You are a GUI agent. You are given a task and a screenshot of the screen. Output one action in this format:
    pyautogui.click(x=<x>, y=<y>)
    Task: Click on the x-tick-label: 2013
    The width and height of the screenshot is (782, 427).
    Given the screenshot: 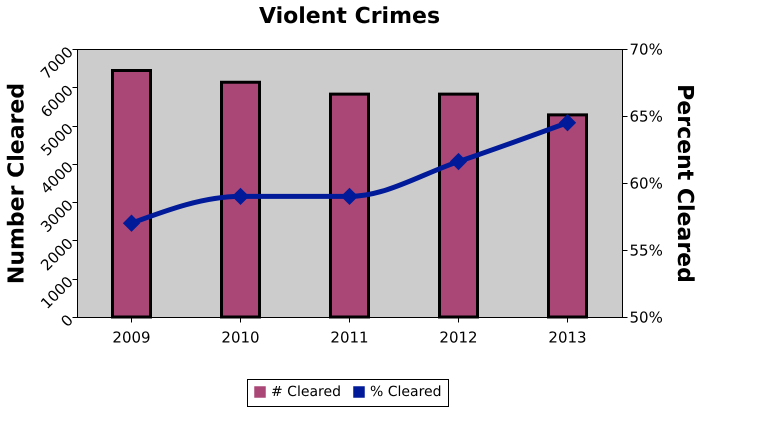 What is the action you would take?
    pyautogui.click(x=567, y=337)
    